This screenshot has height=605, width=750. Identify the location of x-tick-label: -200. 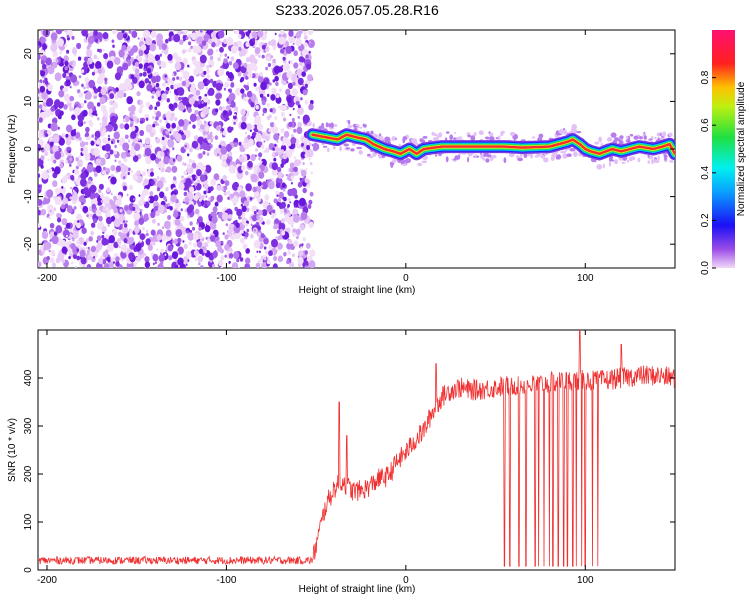
(47, 580).